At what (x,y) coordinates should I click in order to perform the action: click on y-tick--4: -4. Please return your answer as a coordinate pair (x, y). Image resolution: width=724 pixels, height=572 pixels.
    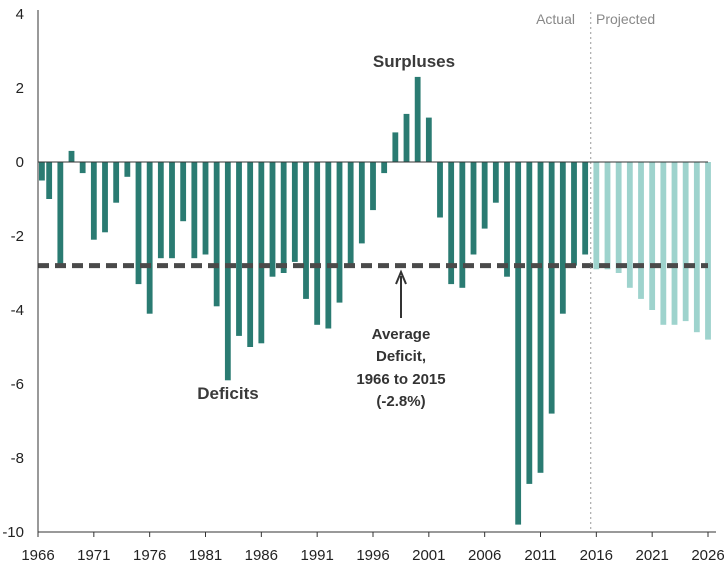
    Looking at the image, I should click on (17, 310).